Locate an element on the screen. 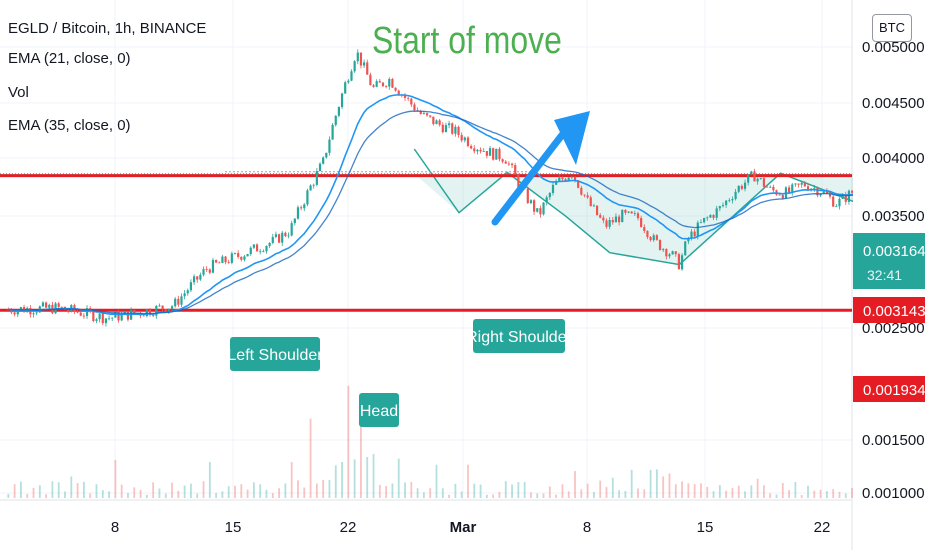 The image size is (932, 555). price-tick-6: 0.001000 is located at coordinates (893, 493).